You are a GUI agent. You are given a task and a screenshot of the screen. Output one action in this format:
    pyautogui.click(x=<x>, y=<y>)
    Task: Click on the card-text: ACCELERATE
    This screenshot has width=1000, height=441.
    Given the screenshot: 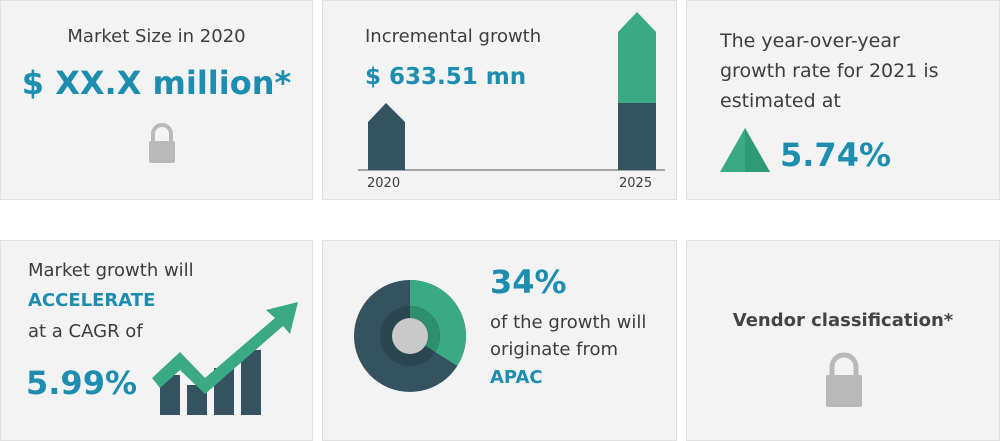 What is the action you would take?
    pyautogui.click(x=92, y=300)
    